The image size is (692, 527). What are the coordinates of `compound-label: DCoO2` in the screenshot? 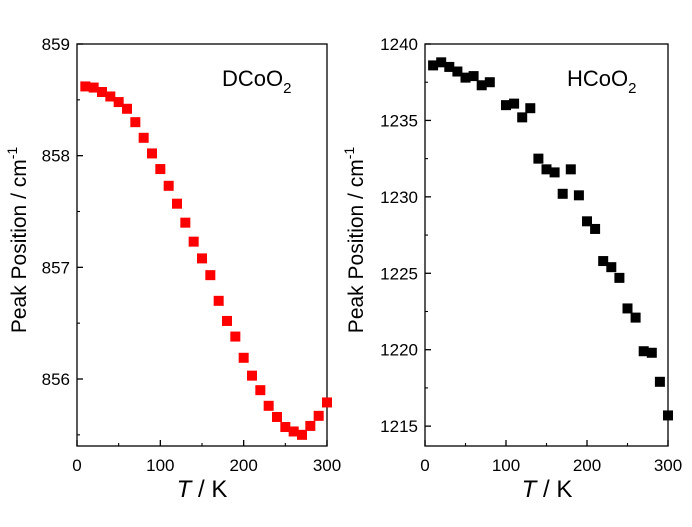 It's located at (256, 81).